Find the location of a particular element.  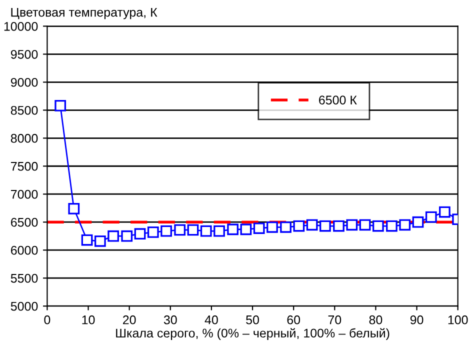

x-tick-label: 30 is located at coordinates (170, 319).